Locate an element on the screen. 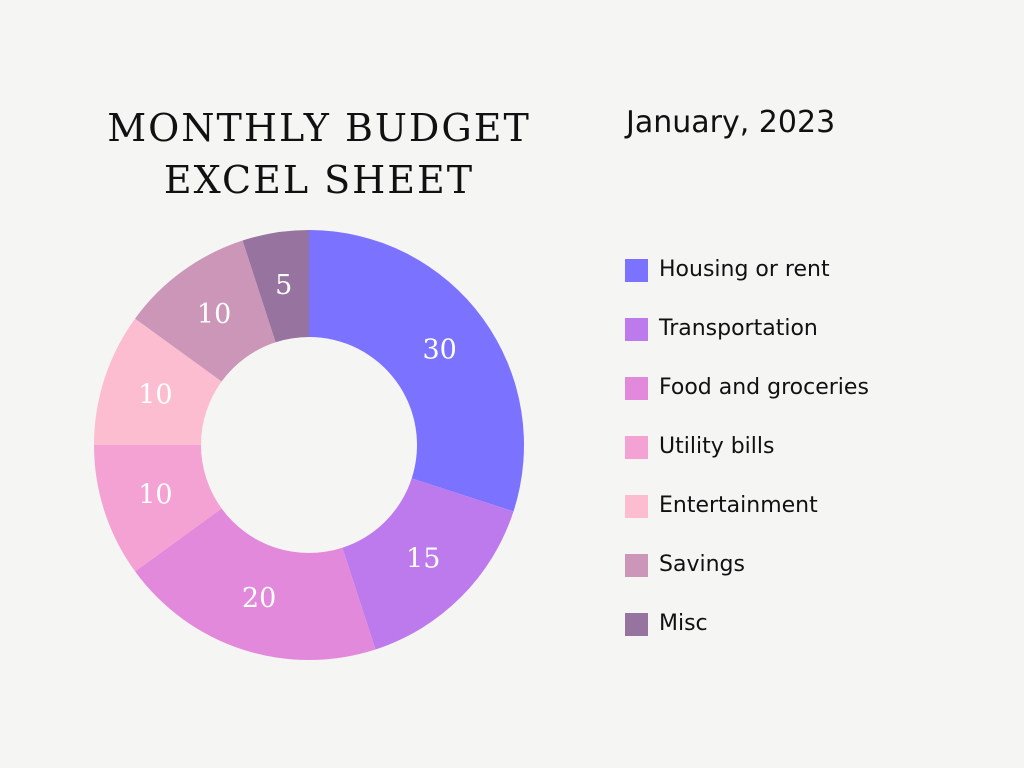 This screenshot has width=1024, height=768. slice-food-and-groceries is located at coordinates (255, 584).